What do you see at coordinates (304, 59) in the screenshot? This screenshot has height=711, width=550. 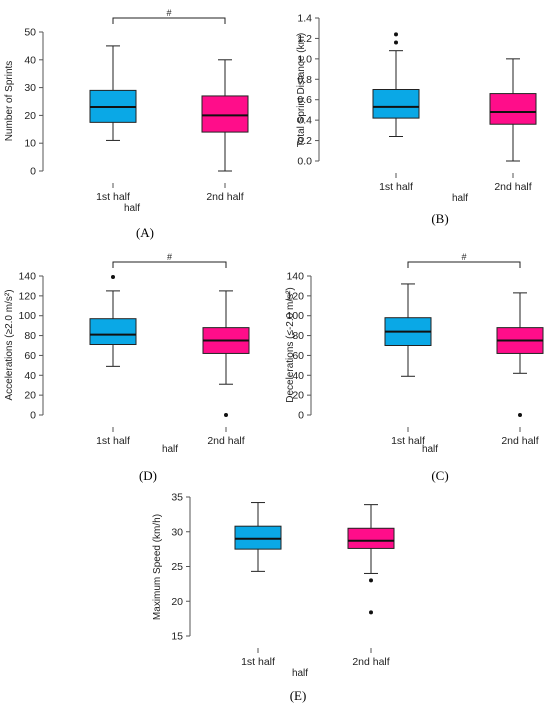 I see `y-tick-label: 1.0` at bounding box center [304, 59].